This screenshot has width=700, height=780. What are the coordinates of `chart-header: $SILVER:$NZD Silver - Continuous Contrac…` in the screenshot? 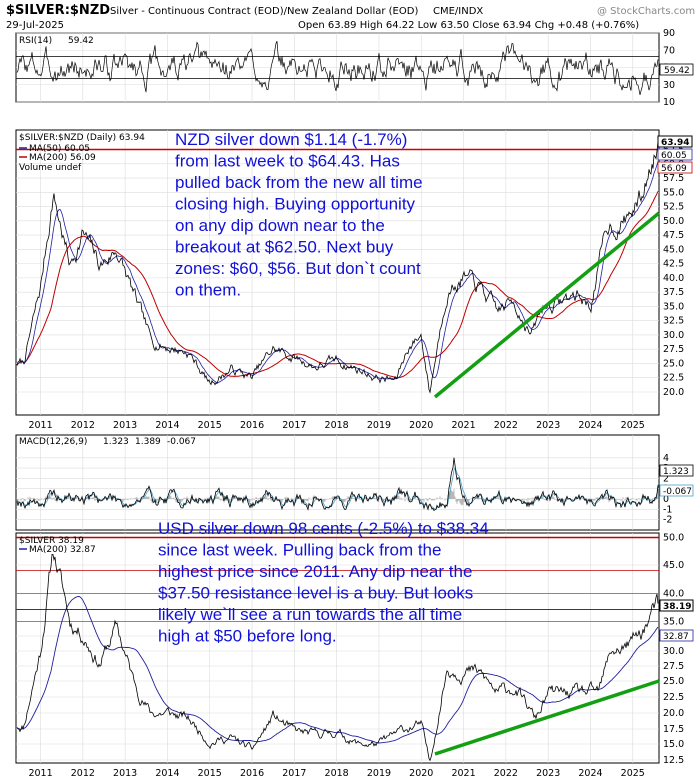 It's located at (350, 17).